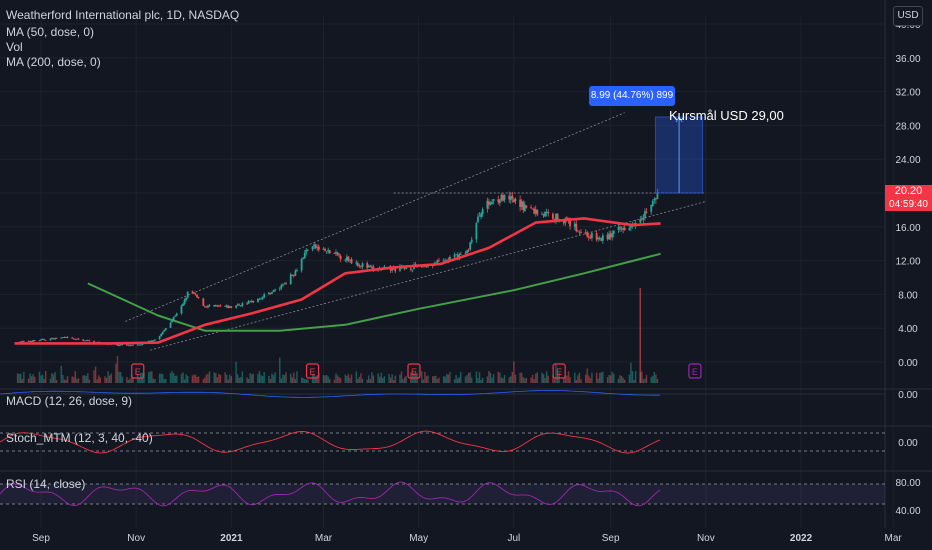 Image resolution: width=932 pixels, height=550 pixels. What do you see at coordinates (414, 371) in the screenshot?
I see `earnings-marker` at bounding box center [414, 371].